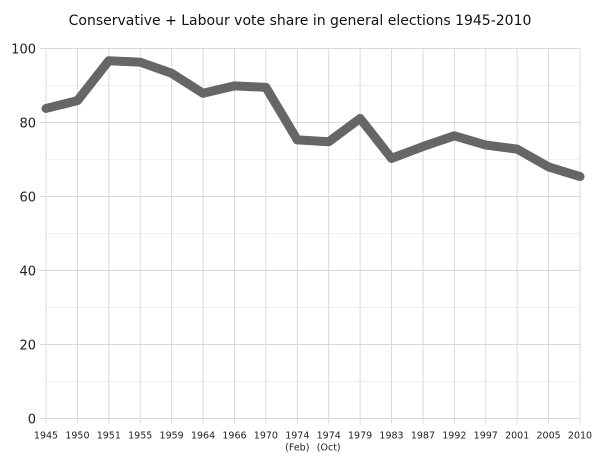 This screenshot has width=600, height=463. What do you see at coordinates (297, 448) in the screenshot?
I see `x-tick-sublabel: (Feb)` at bounding box center [297, 448].